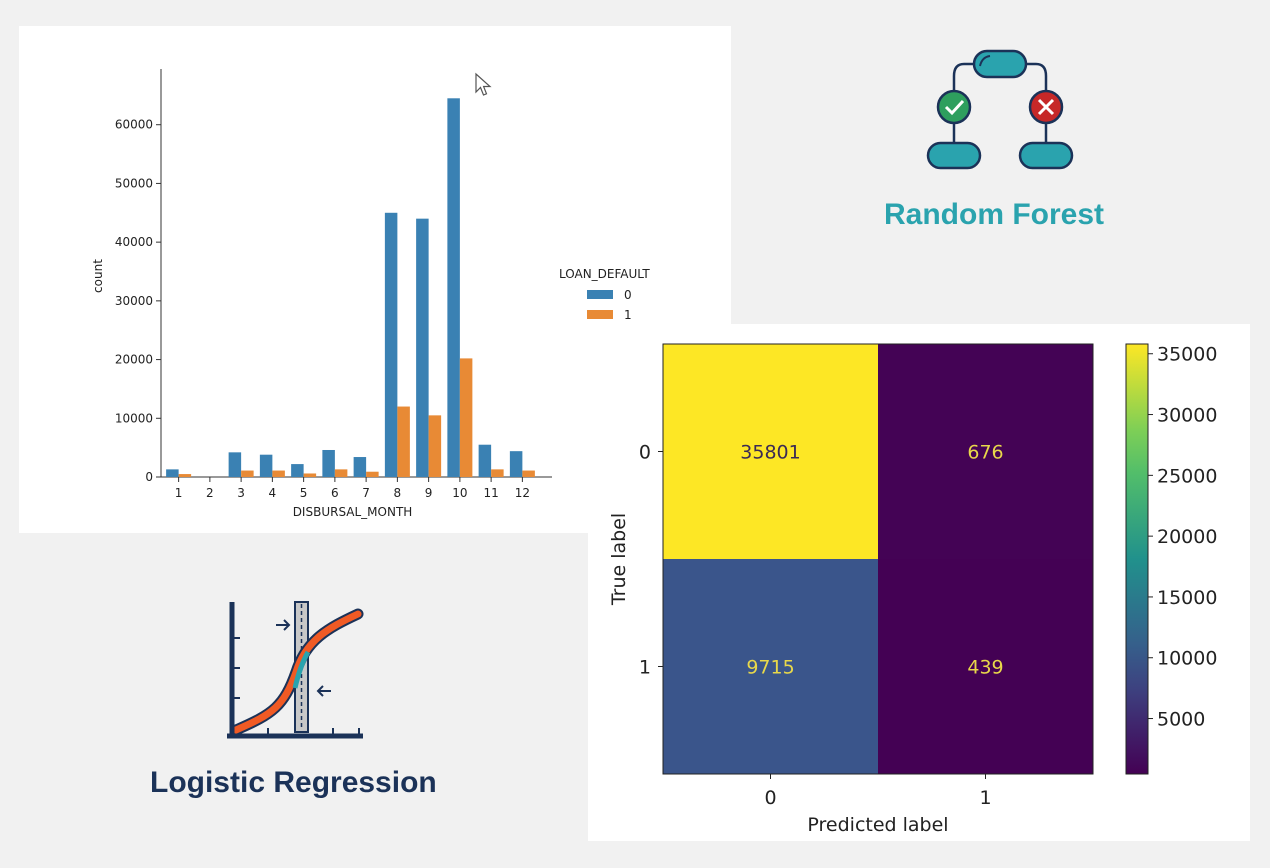 The image size is (1270, 868). Describe the element at coordinates (522, 493) in the screenshot. I see `x-tick-label: 12` at that location.